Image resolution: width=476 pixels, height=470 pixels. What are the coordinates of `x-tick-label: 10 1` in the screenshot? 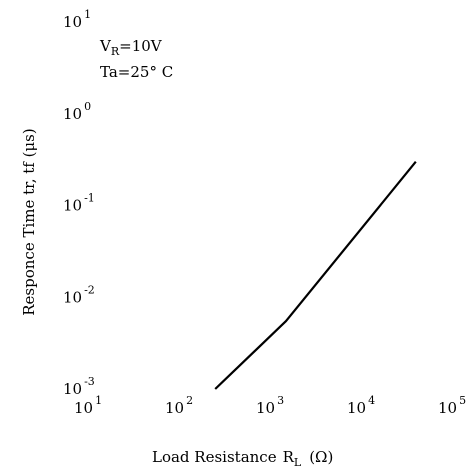 It's located at (88, 405).